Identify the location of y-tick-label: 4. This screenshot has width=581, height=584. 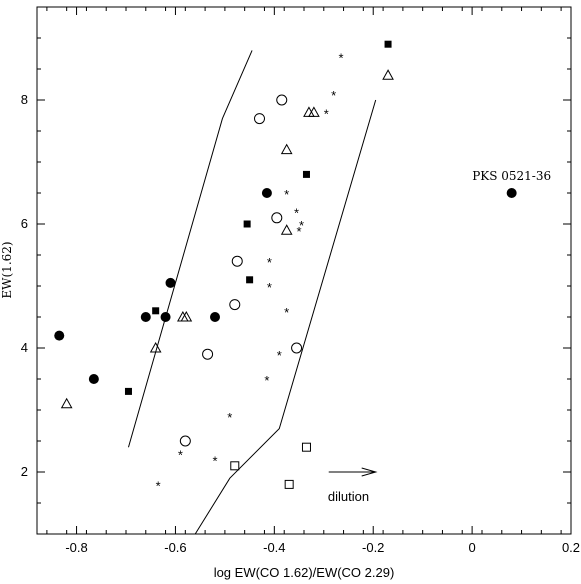
(24, 347).